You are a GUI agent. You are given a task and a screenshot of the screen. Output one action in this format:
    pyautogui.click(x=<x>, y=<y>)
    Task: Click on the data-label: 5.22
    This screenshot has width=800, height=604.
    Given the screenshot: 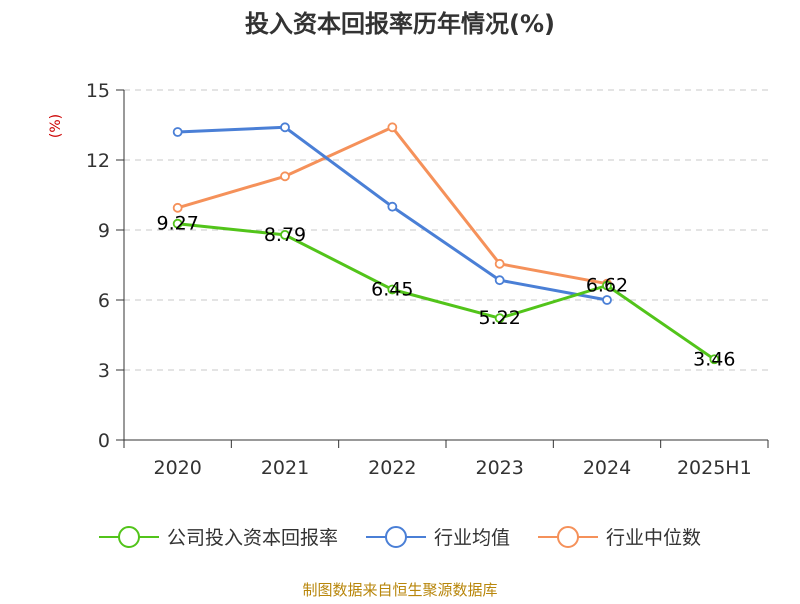 What is the action you would take?
    pyautogui.click(x=500, y=318)
    